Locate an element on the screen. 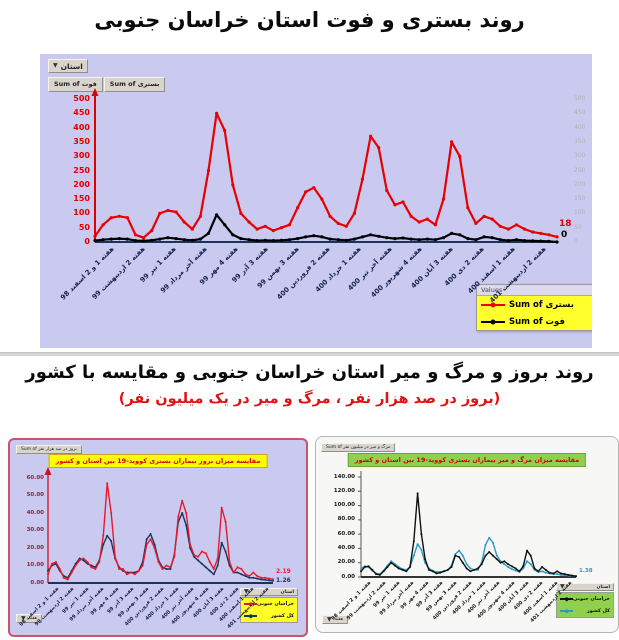  y-tick-label: 140.00 is located at coordinates (344, 476).